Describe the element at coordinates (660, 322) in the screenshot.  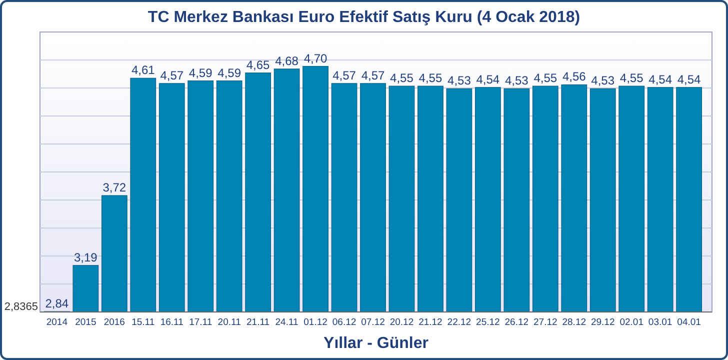
I see `x-tick-label: 03.01` at that location.